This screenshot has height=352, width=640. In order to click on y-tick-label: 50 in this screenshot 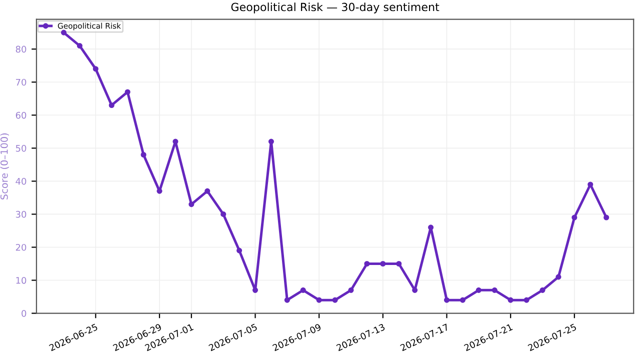, I will do `click(21, 148)`.